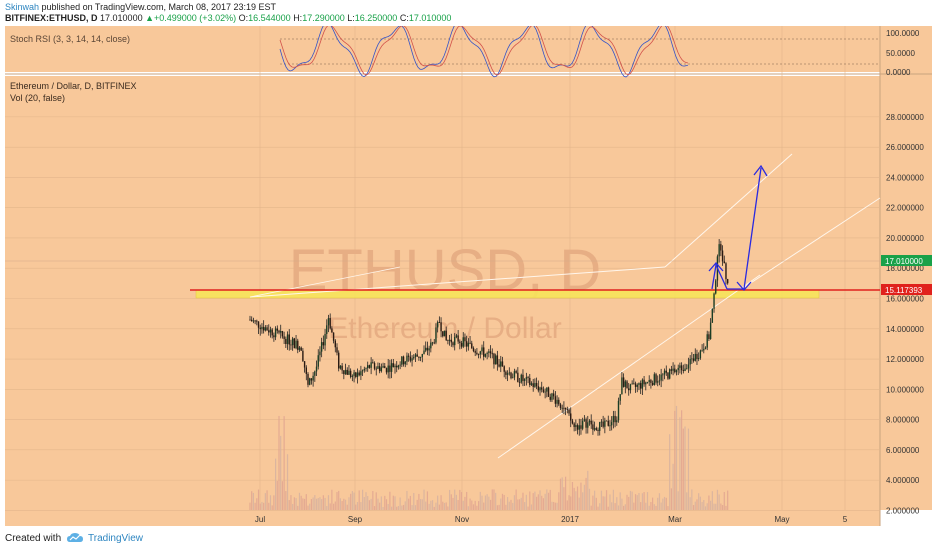  Describe the element at coordinates (903, 420) in the screenshot. I see `price-tick-label: 8.000000` at that location.